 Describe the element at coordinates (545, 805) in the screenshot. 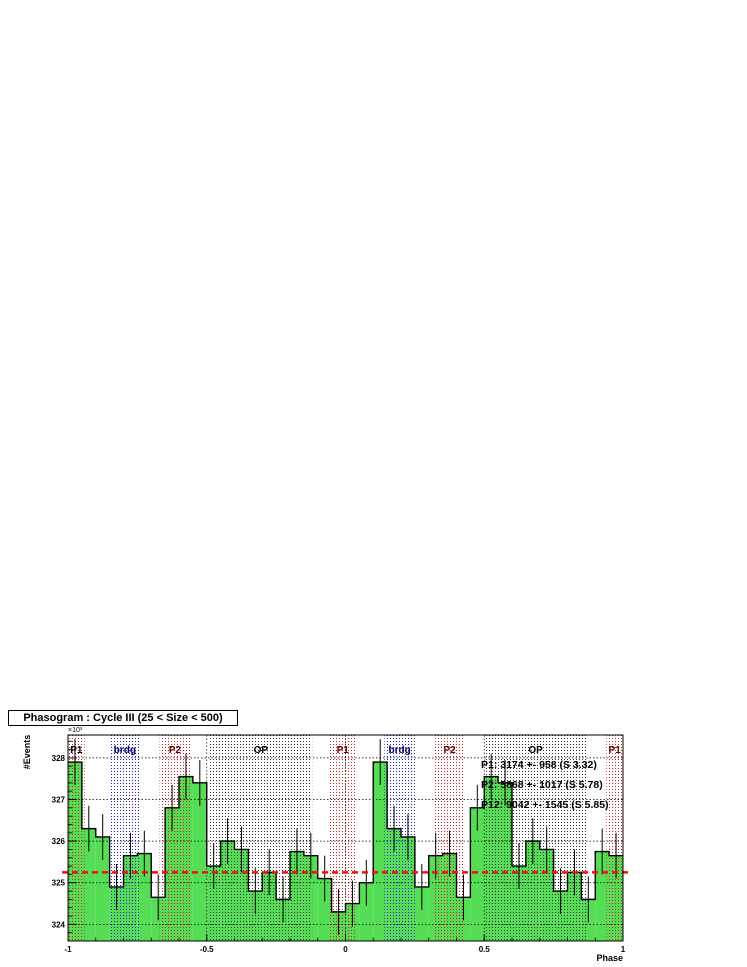

I see `significance-annotation: P12: 9042 +- 1545 (S 5.85)` at that location.